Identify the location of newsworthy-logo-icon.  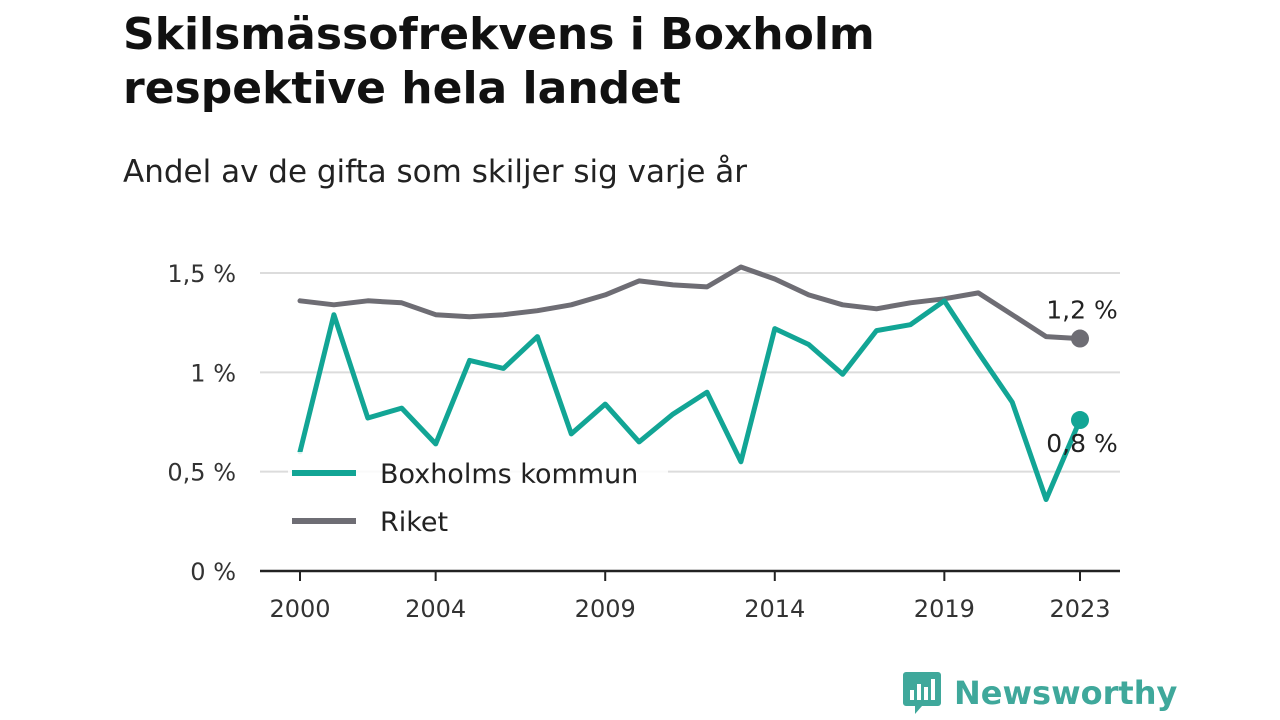
(922, 693).